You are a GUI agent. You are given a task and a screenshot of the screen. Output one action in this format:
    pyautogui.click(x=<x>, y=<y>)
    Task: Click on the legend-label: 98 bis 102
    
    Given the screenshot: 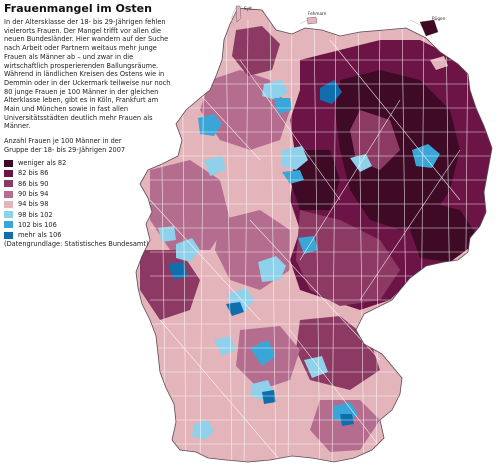 What is the action you would take?
    pyautogui.click(x=35, y=214)
    